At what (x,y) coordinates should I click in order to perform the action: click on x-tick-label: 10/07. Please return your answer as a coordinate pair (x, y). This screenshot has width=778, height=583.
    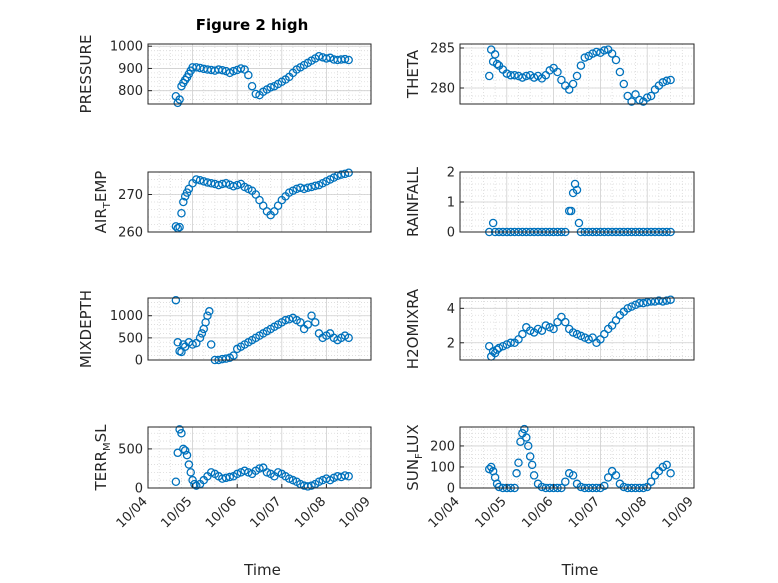
    Looking at the image, I should click on (266, 512).